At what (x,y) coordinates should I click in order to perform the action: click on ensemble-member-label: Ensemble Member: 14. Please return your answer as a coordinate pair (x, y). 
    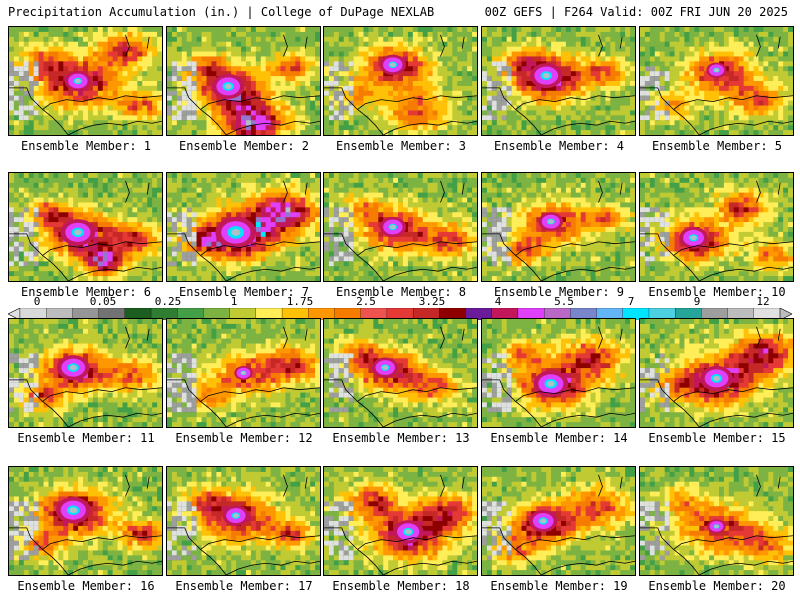
    Looking at the image, I should click on (559, 438).